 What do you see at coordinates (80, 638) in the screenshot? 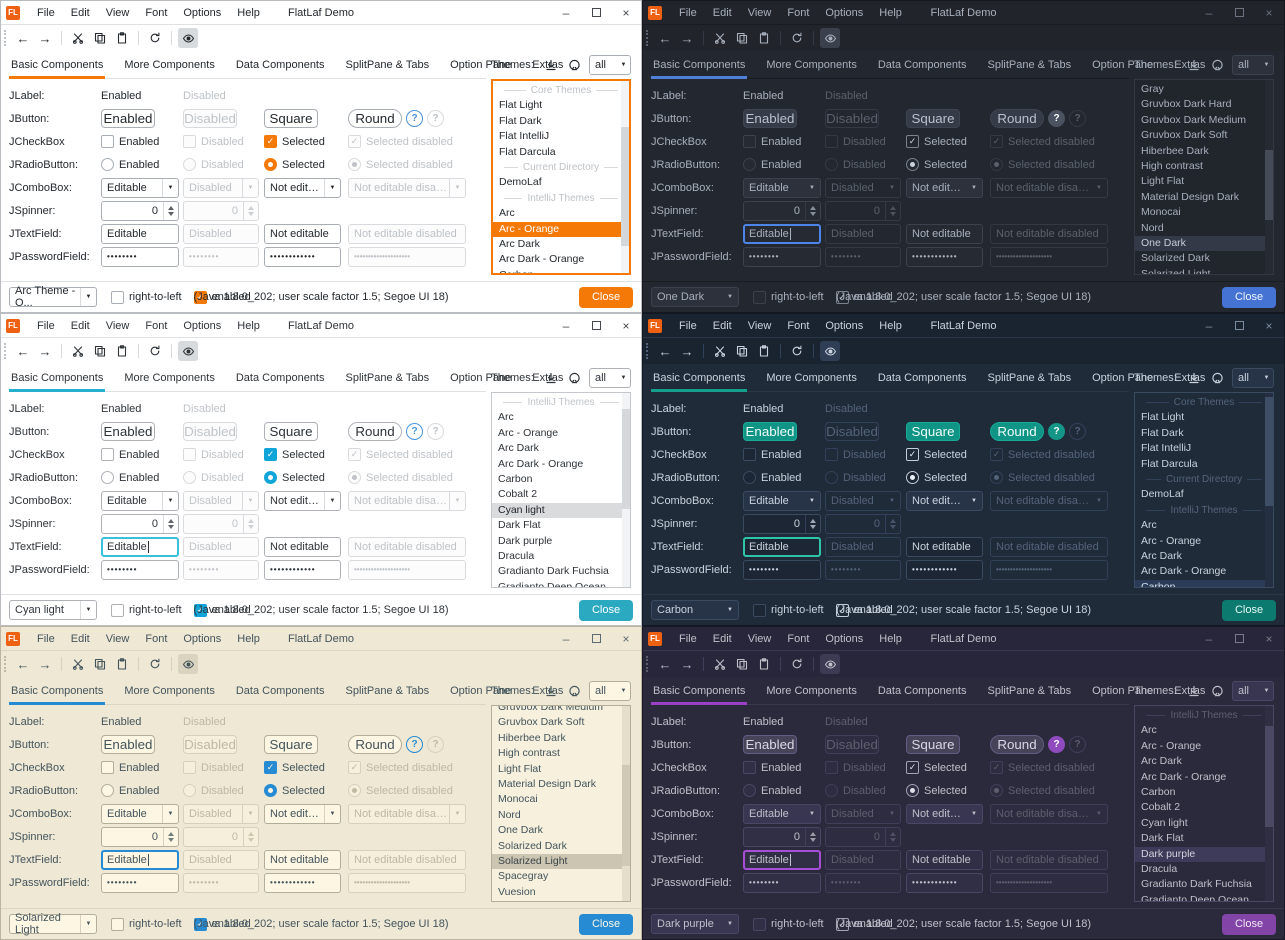
I see `menu-edit: Edit` at bounding box center [80, 638].